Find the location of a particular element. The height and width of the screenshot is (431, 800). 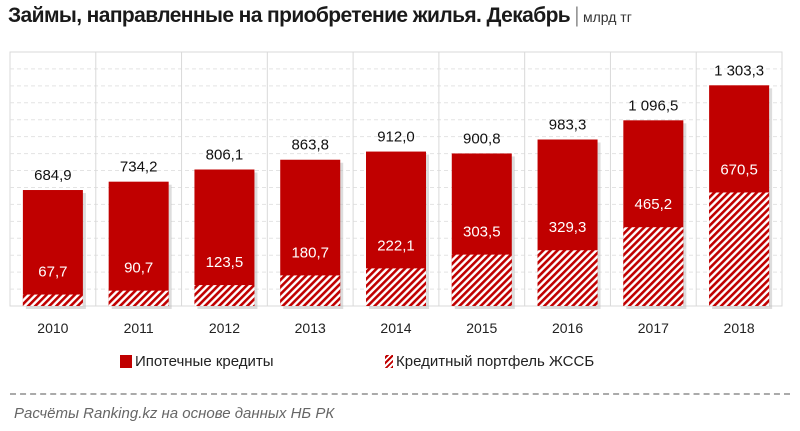

total-label: 912,0 is located at coordinates (396, 137).